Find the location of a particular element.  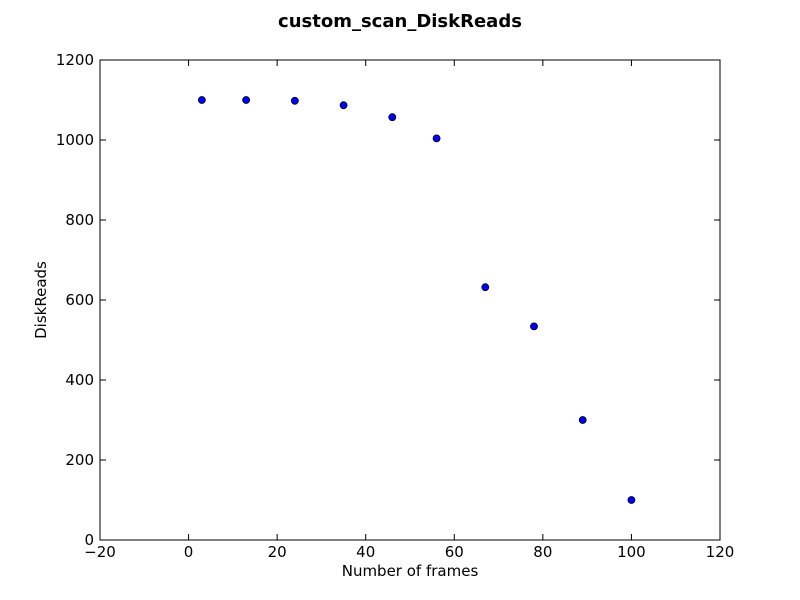

x-axis-label: Number of frames is located at coordinates (410, 571).